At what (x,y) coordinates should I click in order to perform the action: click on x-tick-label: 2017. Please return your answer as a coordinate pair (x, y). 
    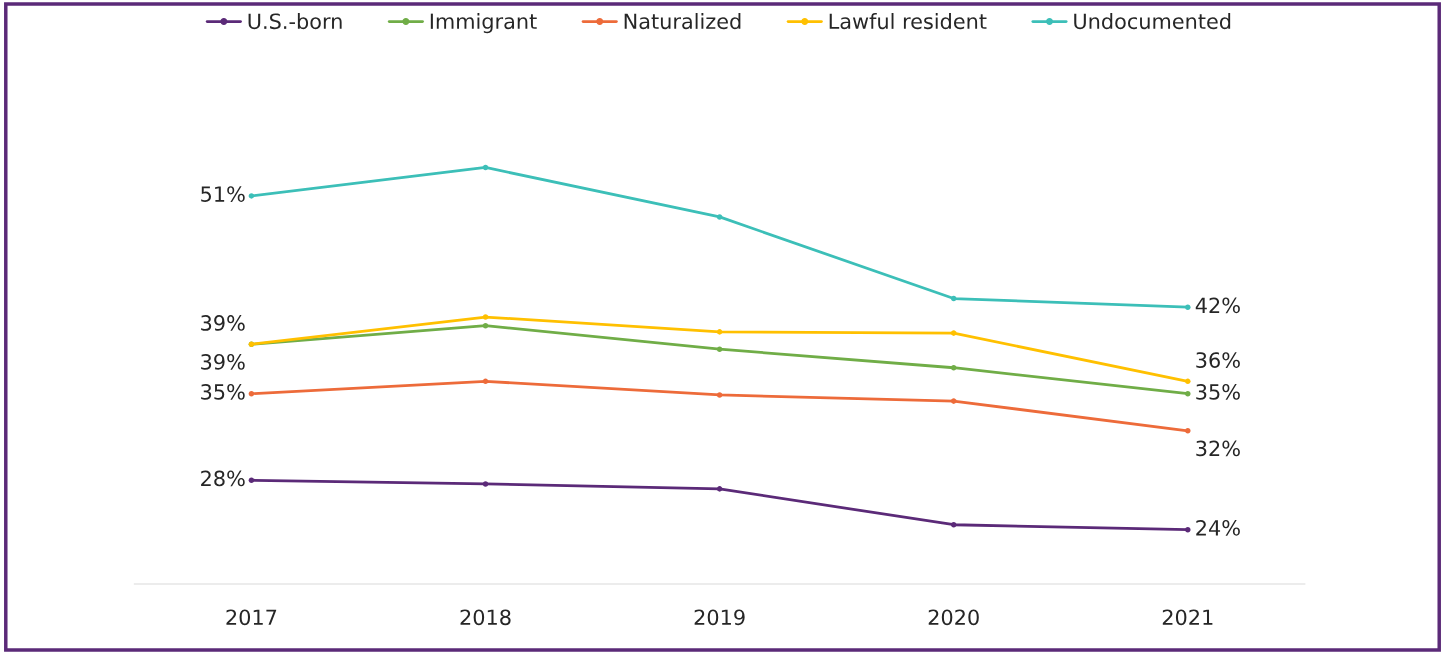
    Looking at the image, I should click on (251, 617).